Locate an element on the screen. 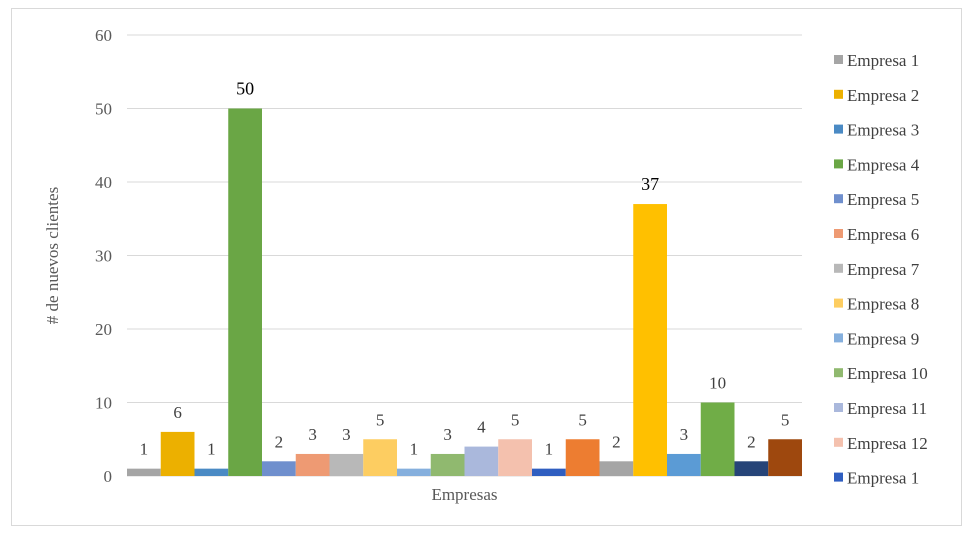  legend-label: Empresa 2 is located at coordinates (883, 95).